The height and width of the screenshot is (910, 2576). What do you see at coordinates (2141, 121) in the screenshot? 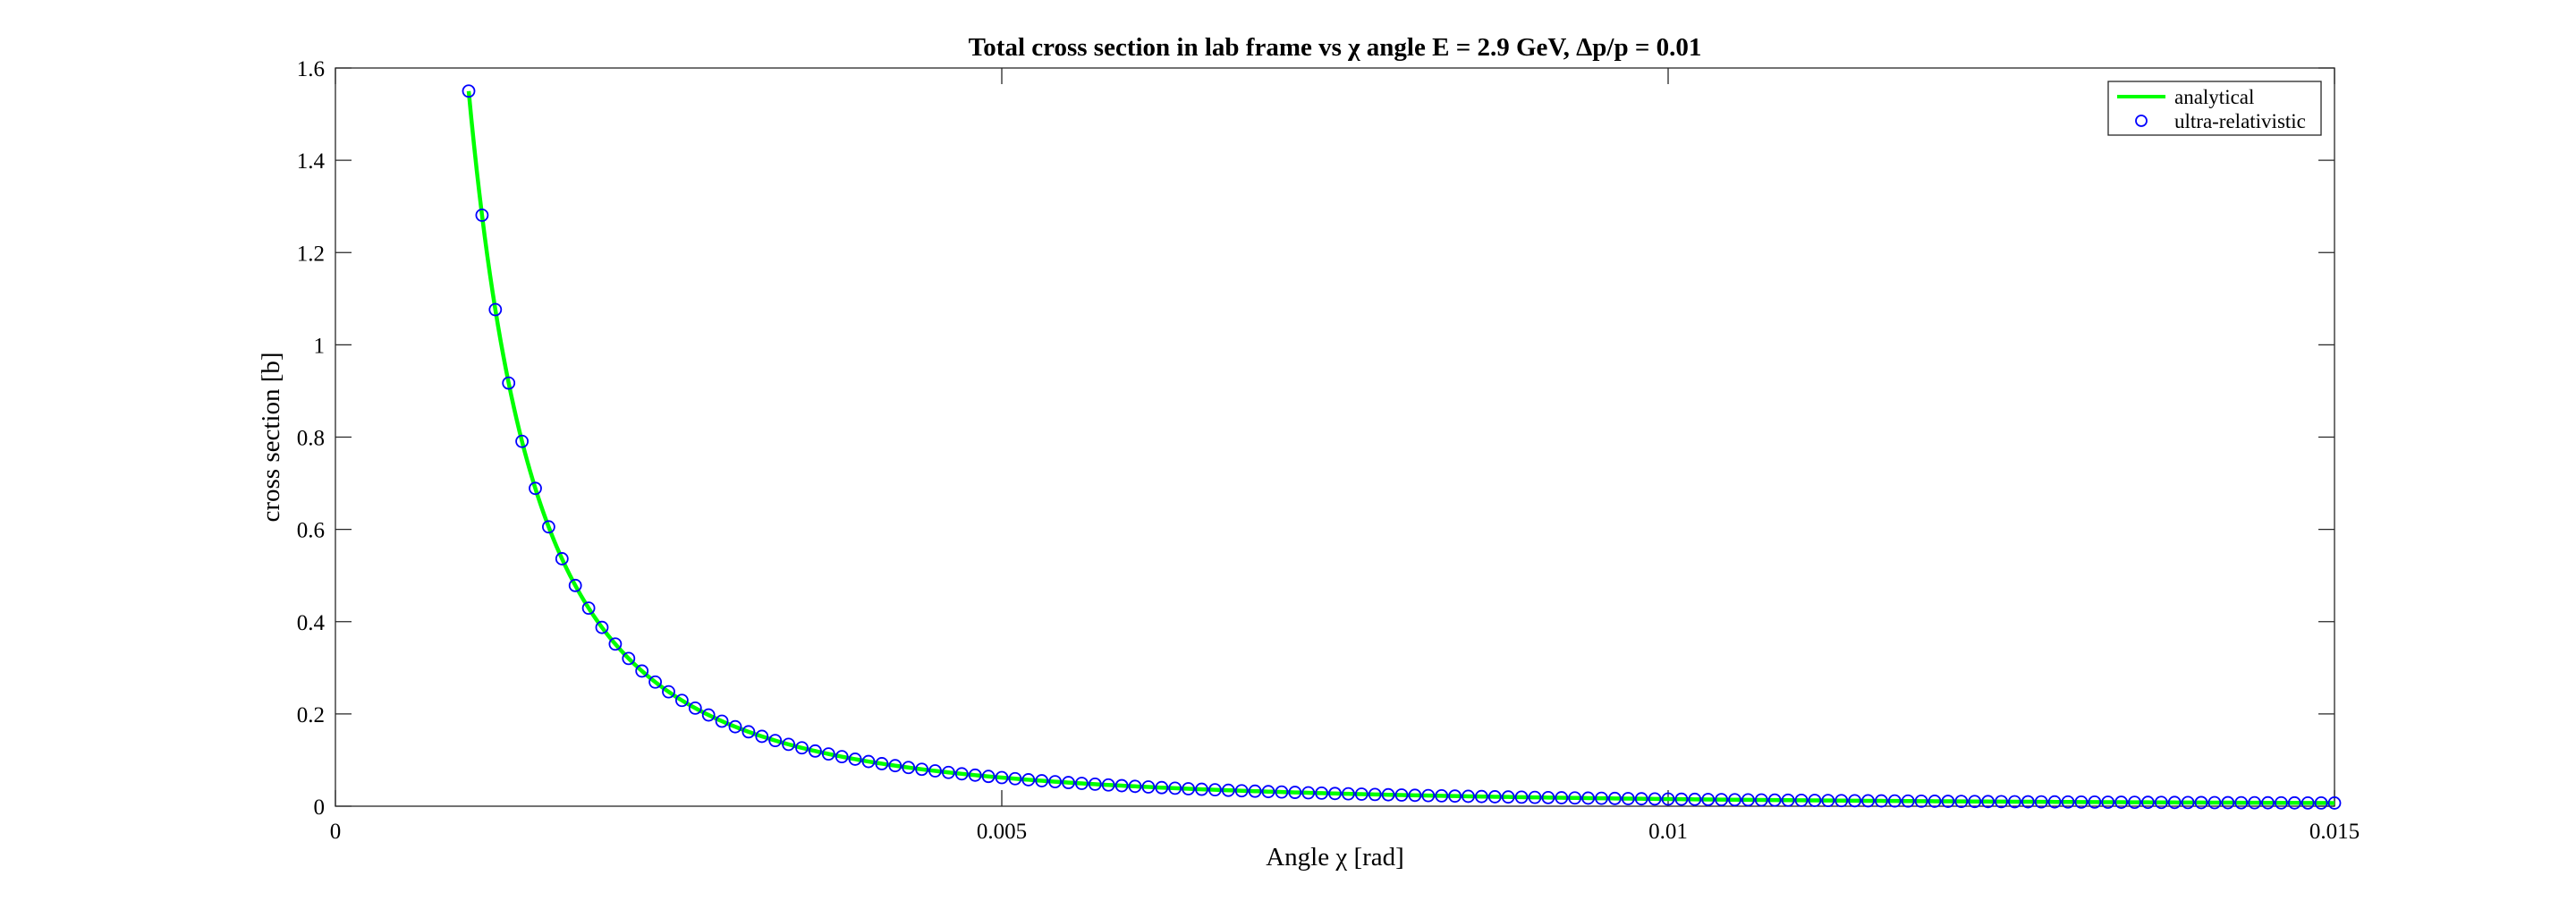
I see `legend-ultra-relativistic-swatch` at bounding box center [2141, 121].